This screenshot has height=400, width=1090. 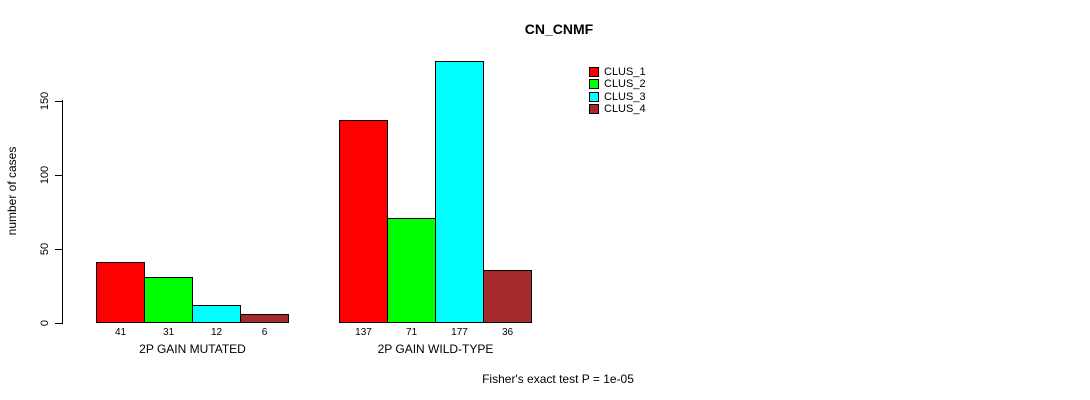 I want to click on legend-label: CLUS_1, so click(x=625, y=72).